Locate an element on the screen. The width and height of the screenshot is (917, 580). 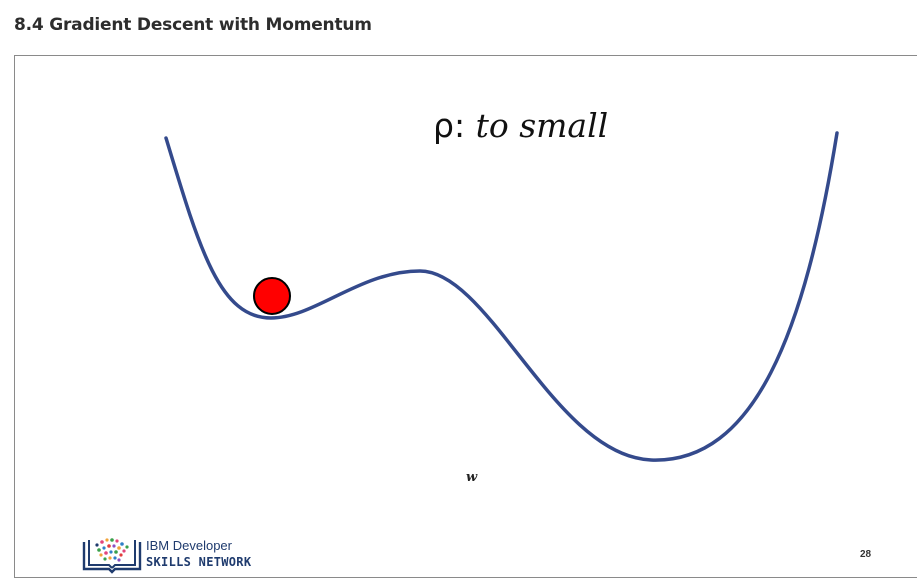
x-axis-label: w is located at coordinates (472, 477).